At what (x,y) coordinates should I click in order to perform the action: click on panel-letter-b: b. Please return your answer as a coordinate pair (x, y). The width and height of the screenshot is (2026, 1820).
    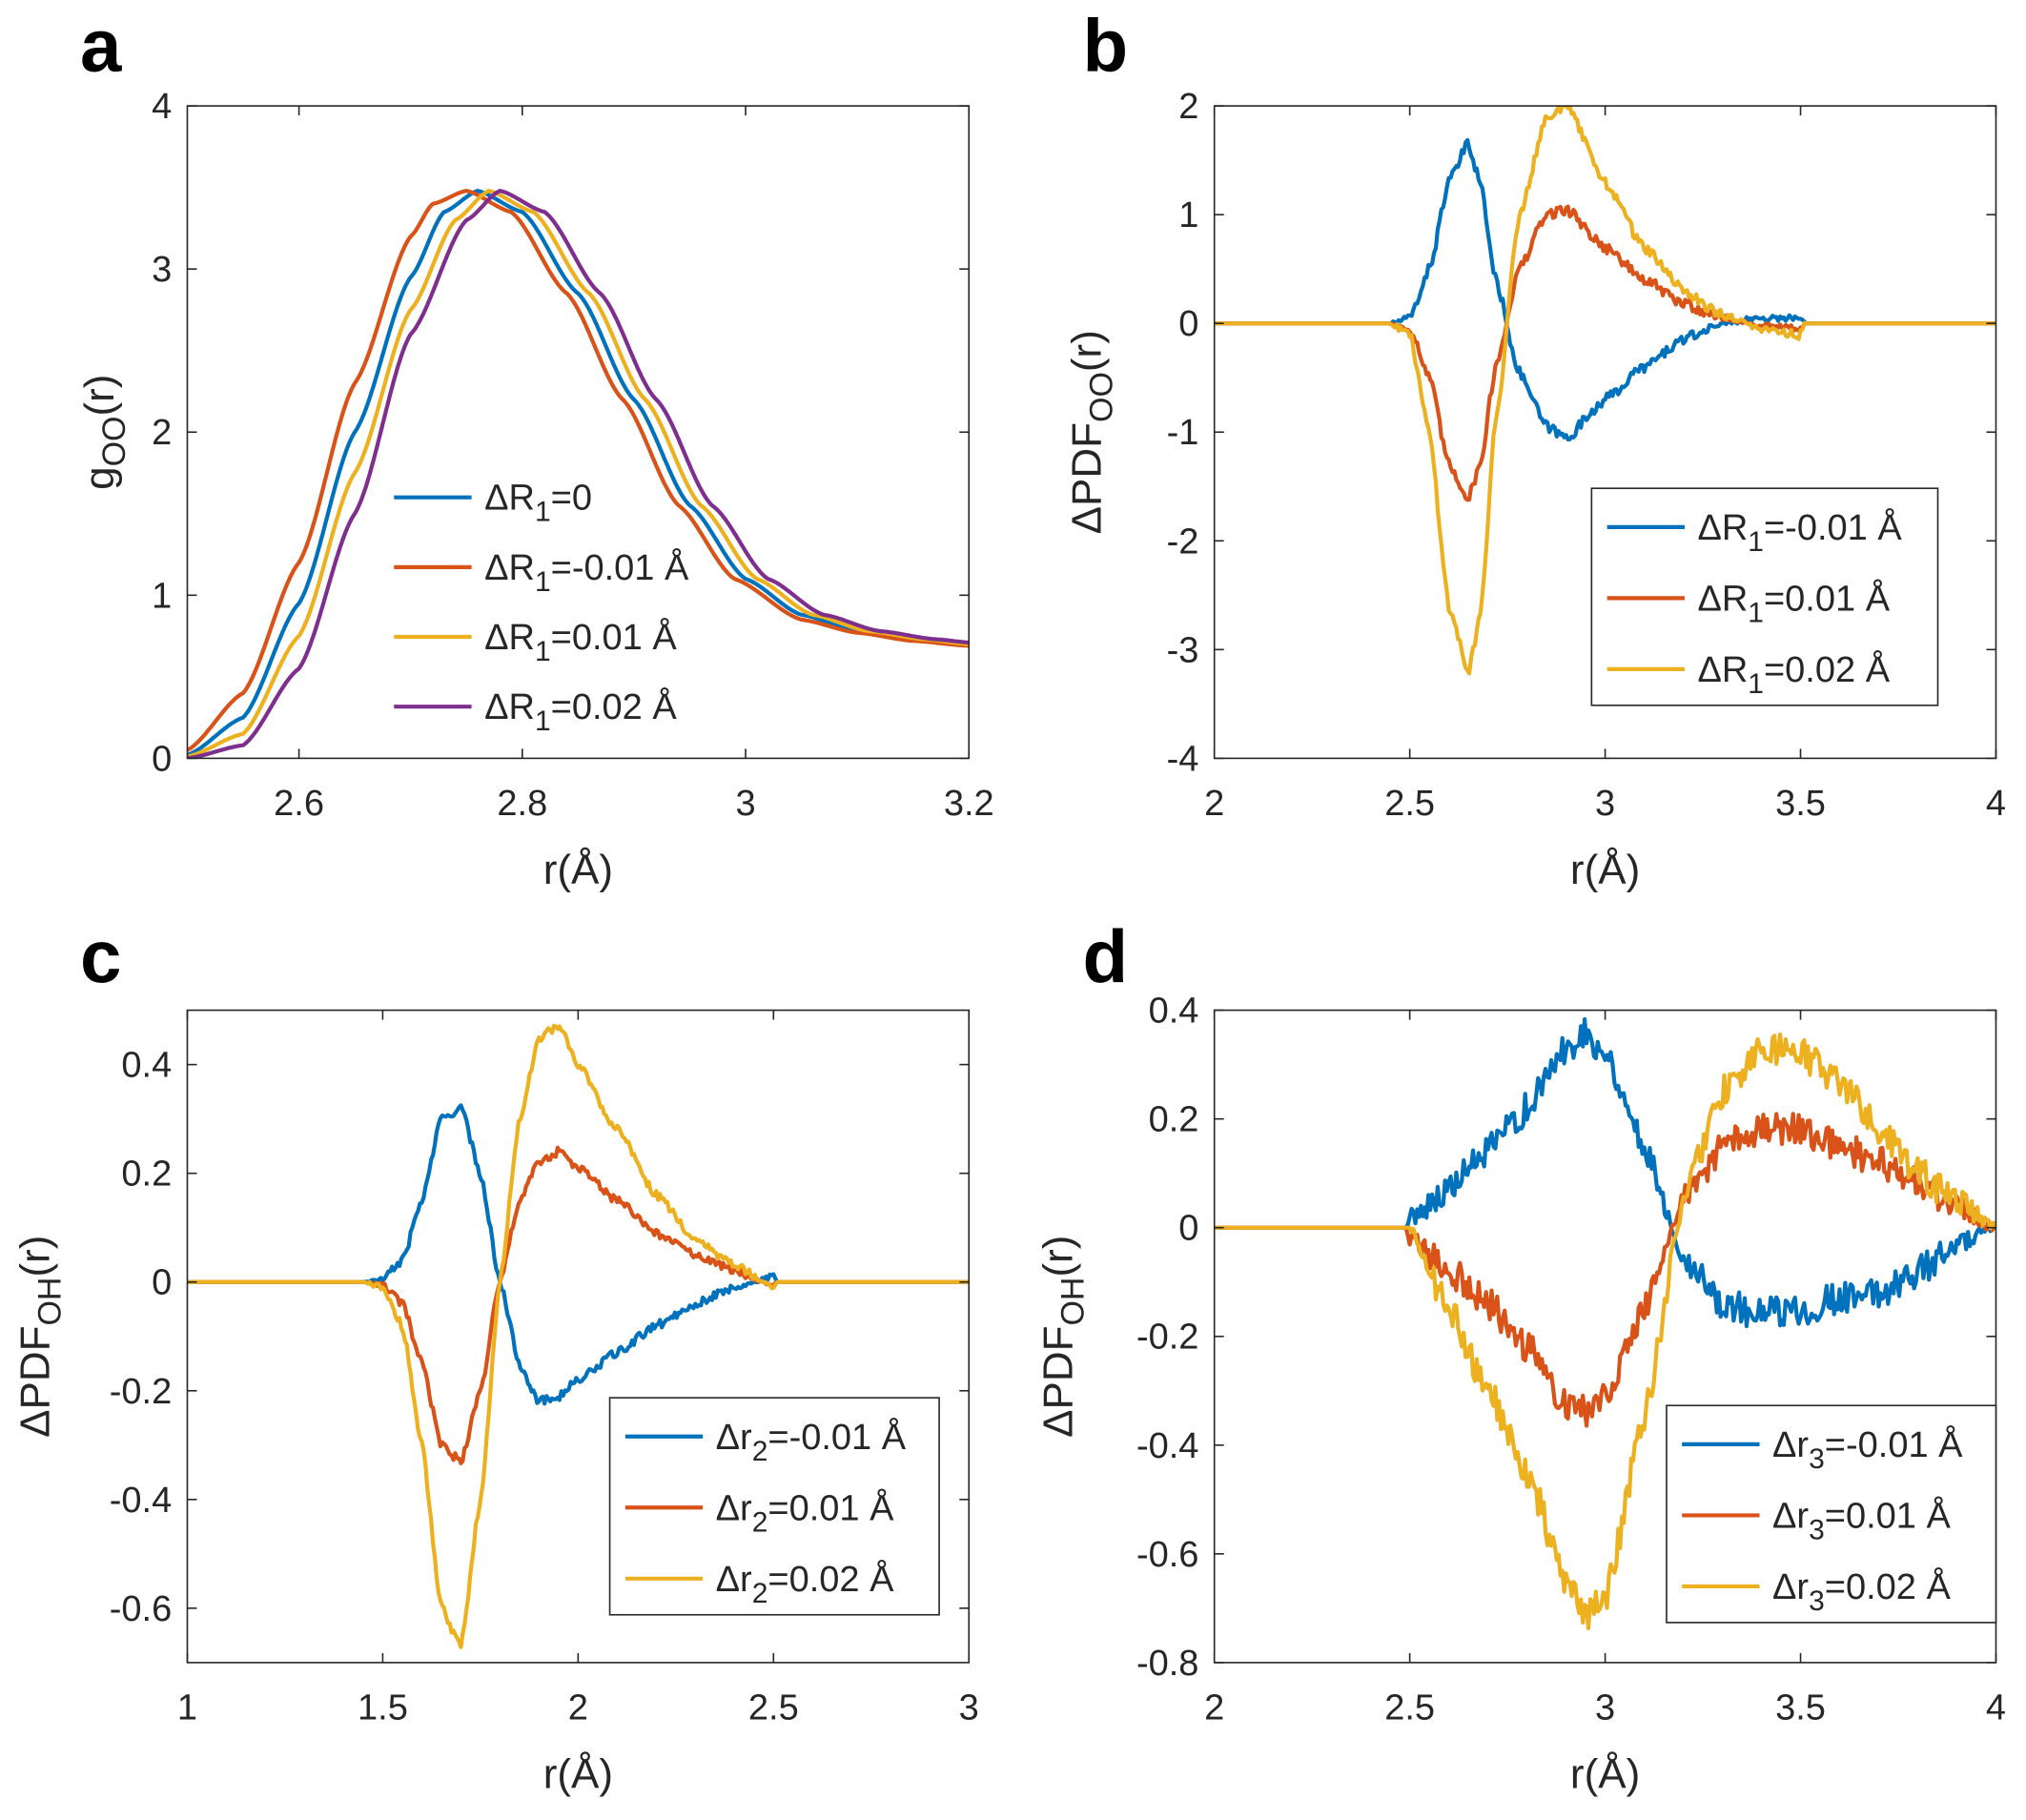
    Looking at the image, I should click on (1105, 46).